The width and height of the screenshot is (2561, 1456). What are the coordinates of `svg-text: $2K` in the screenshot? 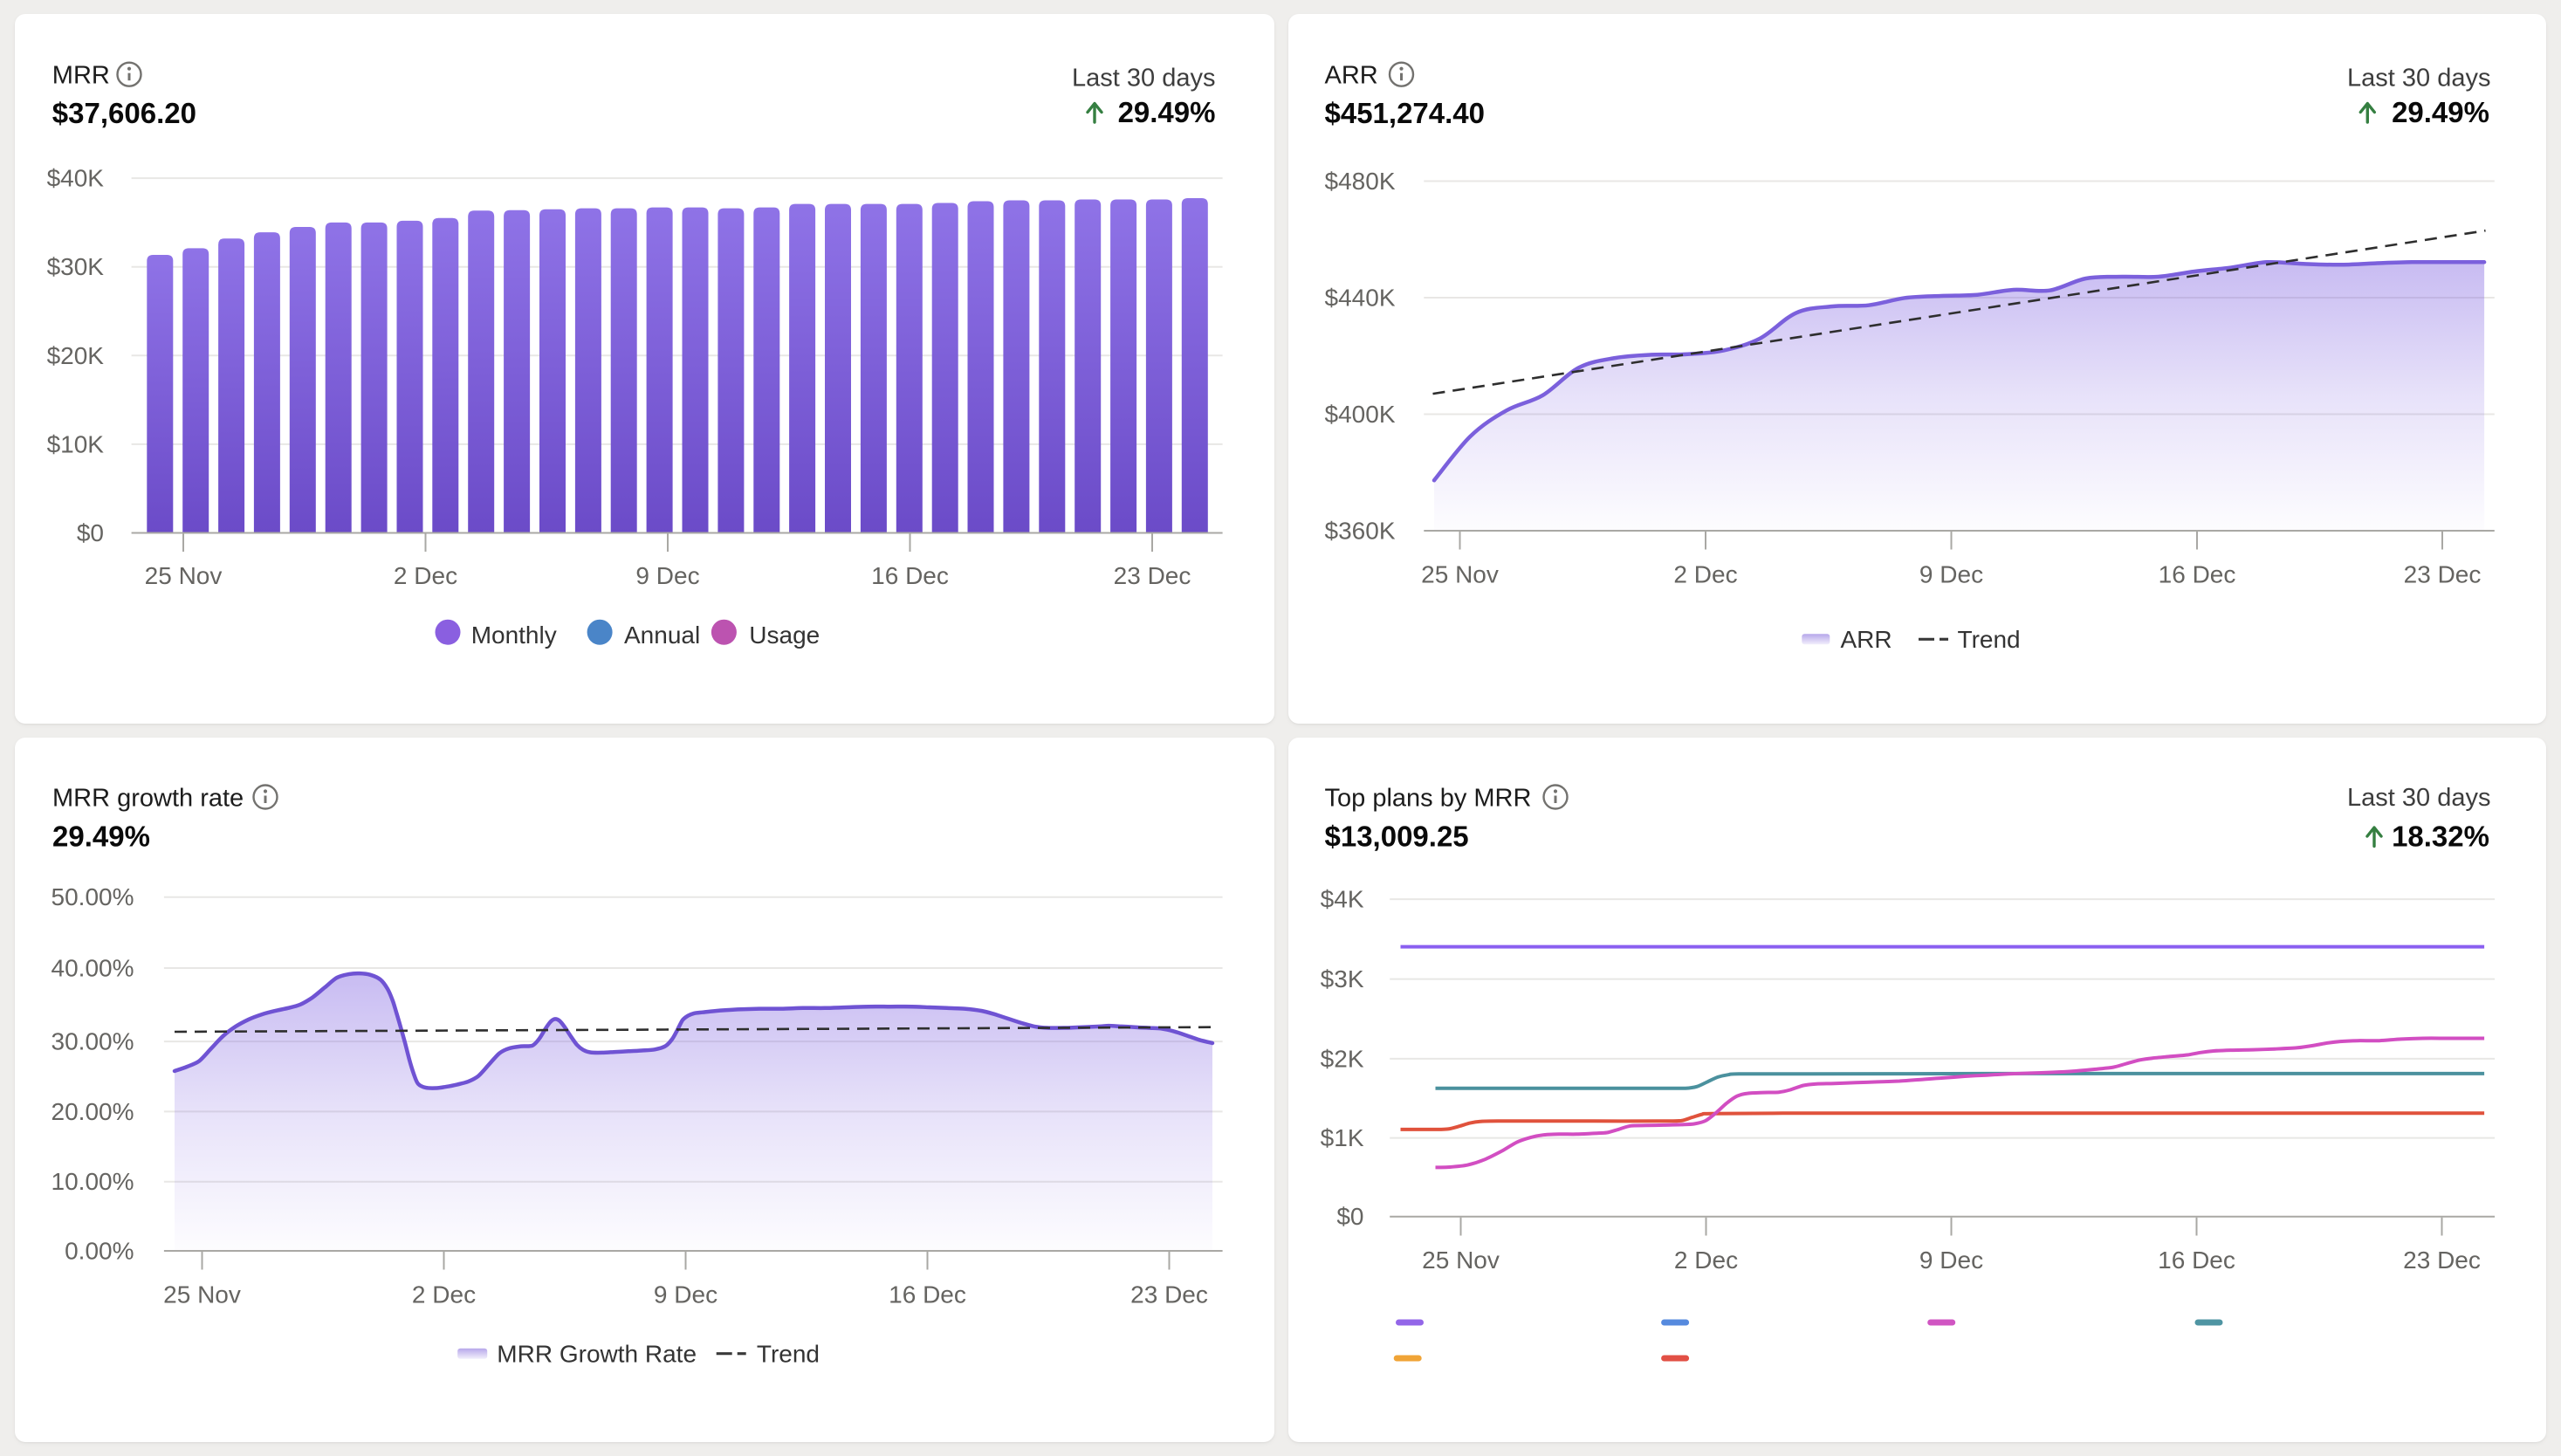 It's located at (1341, 1058).